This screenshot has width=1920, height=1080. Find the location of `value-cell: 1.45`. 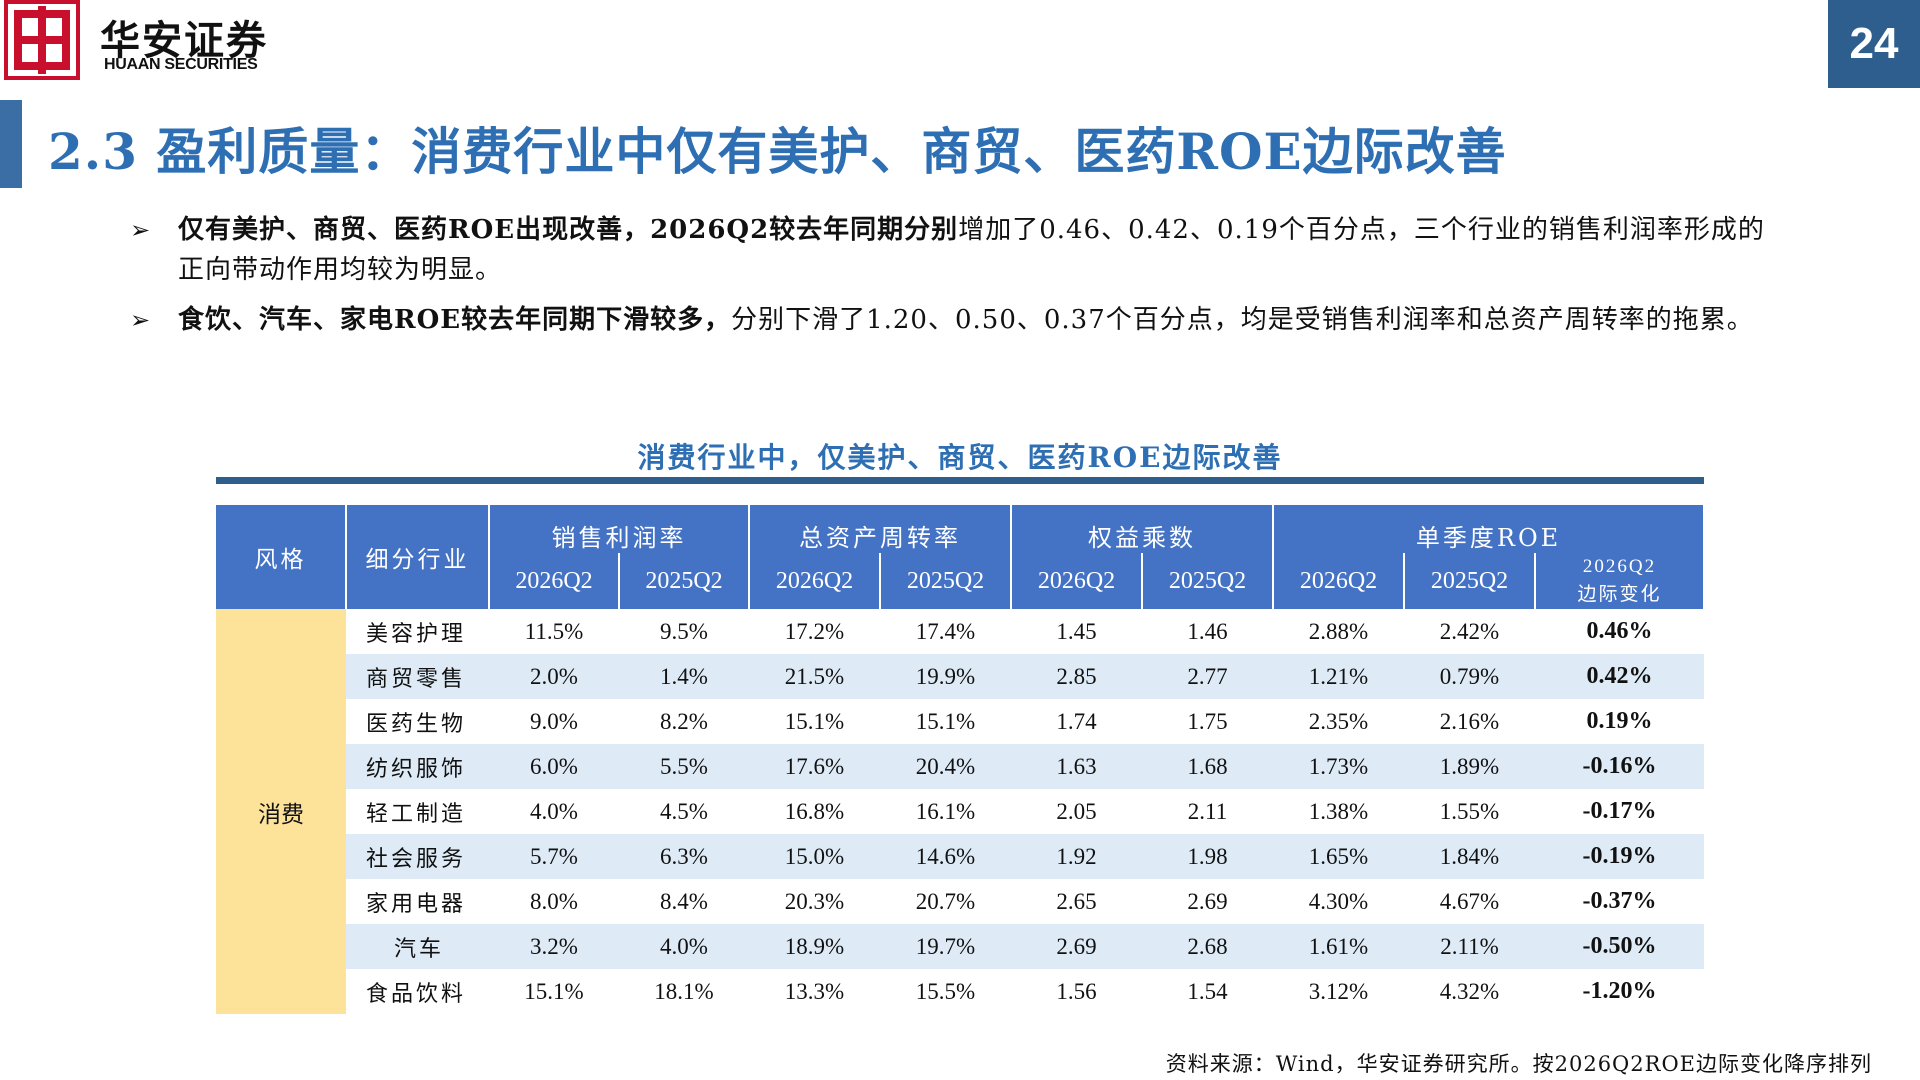

value-cell: 1.45 is located at coordinates (1076, 631).